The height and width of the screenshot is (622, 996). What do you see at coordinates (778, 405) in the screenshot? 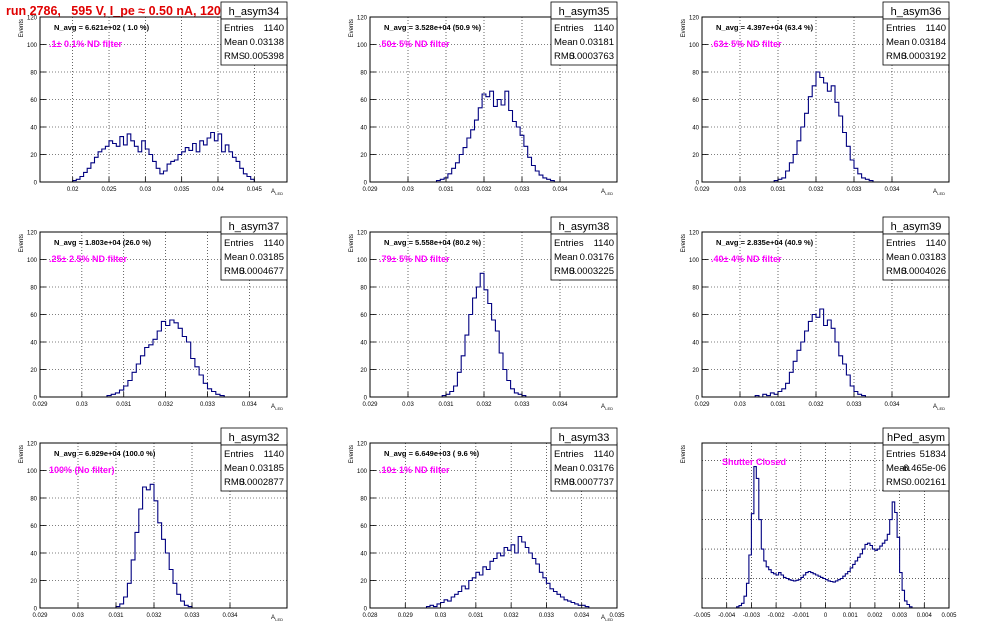
I see `x-tick-label: 0.031` at bounding box center [778, 405].